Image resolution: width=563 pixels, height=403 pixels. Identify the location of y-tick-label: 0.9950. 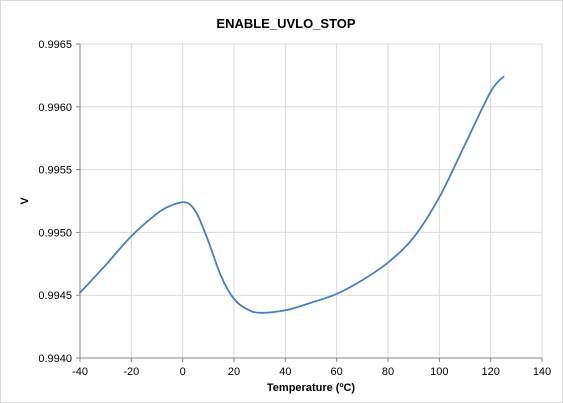
(55, 233).